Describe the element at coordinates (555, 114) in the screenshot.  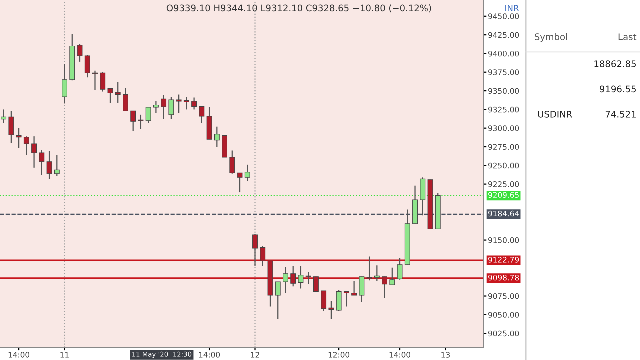
I see `text: USDINR` at that location.